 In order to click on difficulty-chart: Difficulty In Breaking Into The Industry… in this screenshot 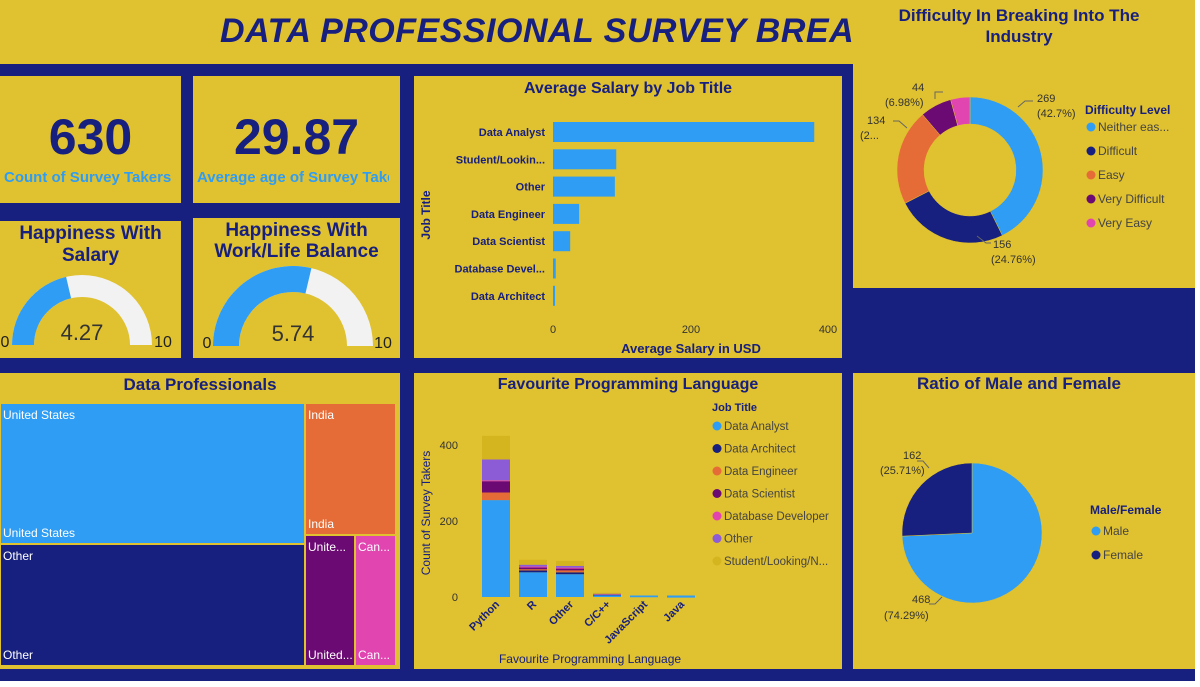, I will do `click(1015, 136)`.